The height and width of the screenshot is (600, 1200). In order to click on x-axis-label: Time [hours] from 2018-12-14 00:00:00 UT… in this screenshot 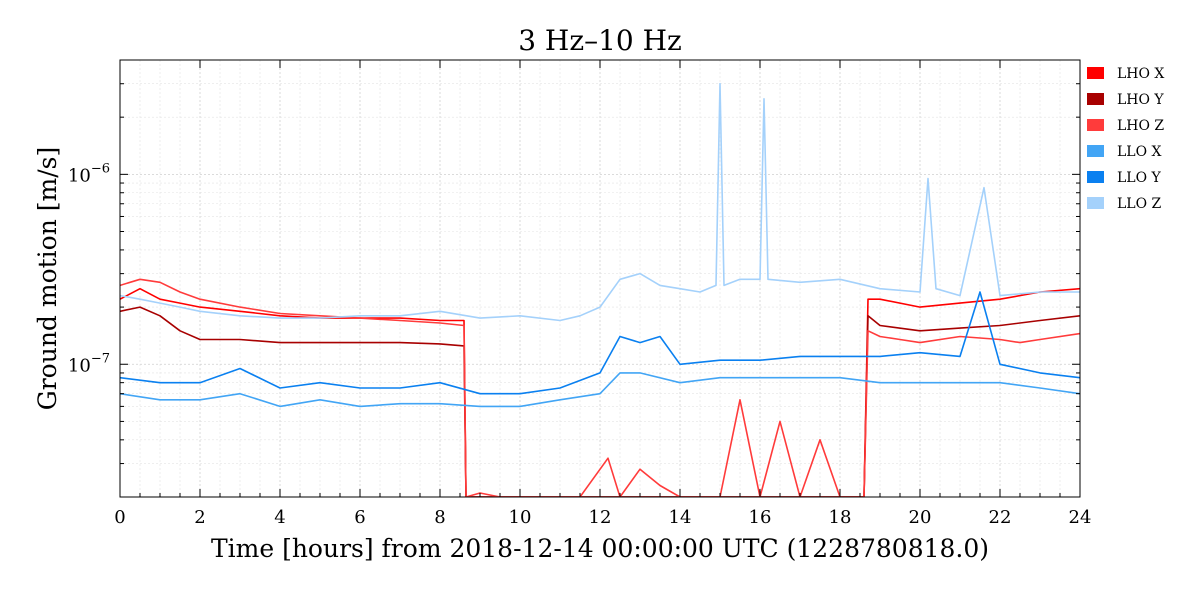, I will do `click(600, 548)`.